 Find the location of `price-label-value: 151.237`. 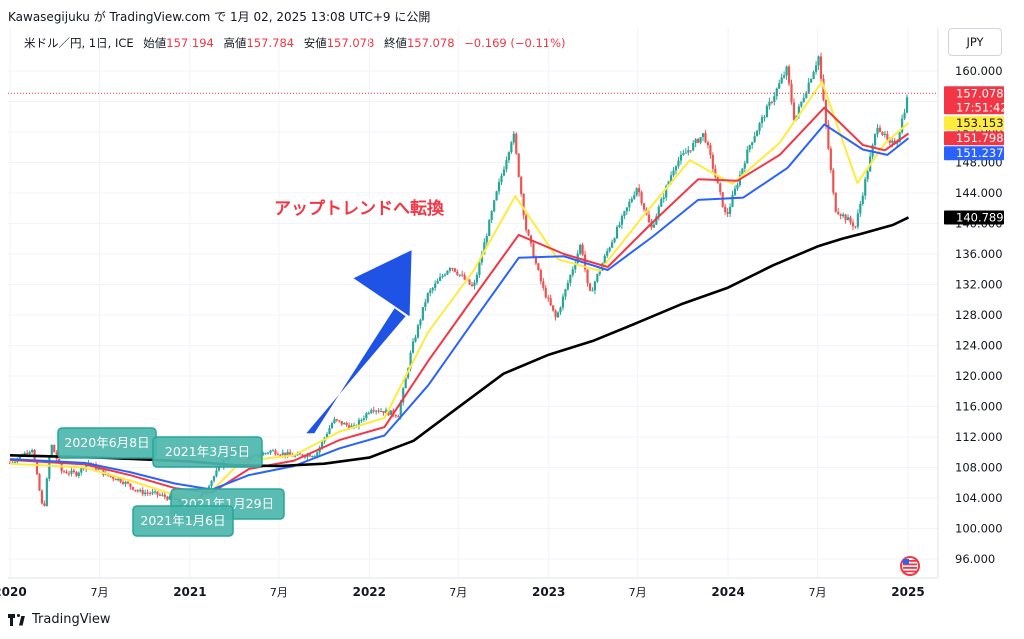

price-label-value: 151.237 is located at coordinates (980, 153).